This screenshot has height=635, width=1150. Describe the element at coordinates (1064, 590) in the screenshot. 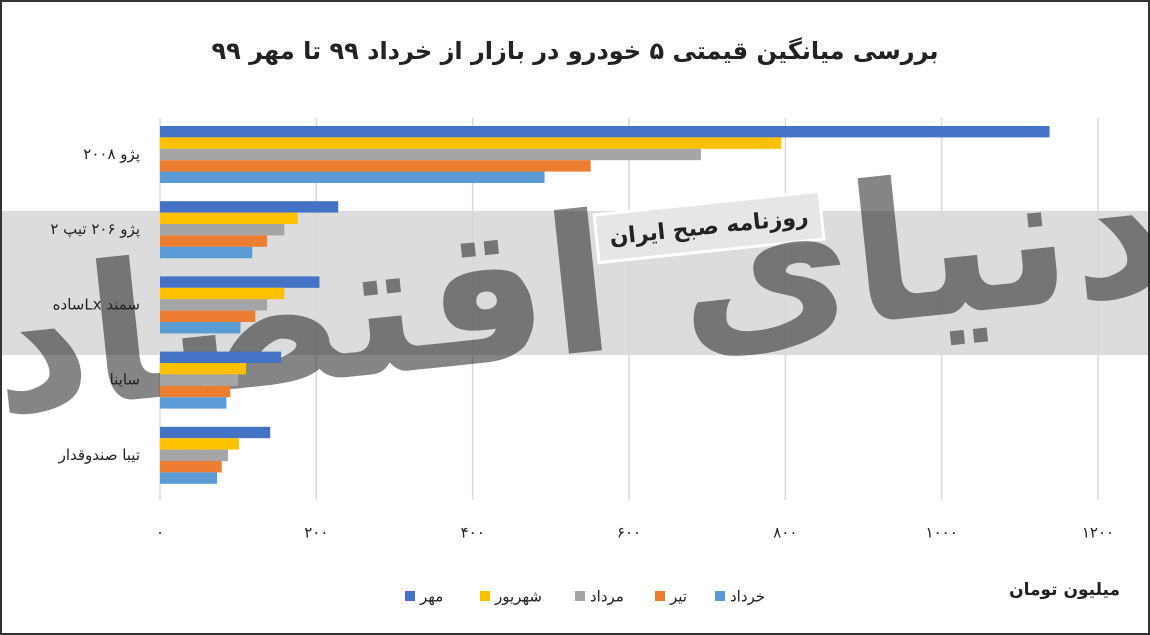

I see `x-axis-title: میلیون تومان` at that location.